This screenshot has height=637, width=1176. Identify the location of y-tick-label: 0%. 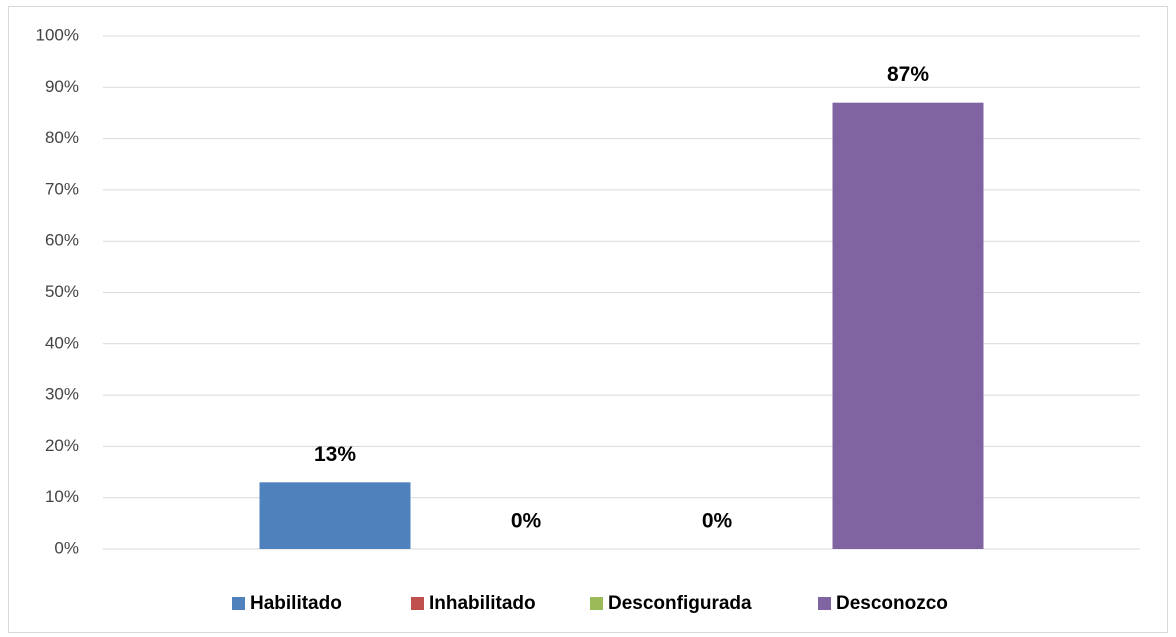
(66, 547).